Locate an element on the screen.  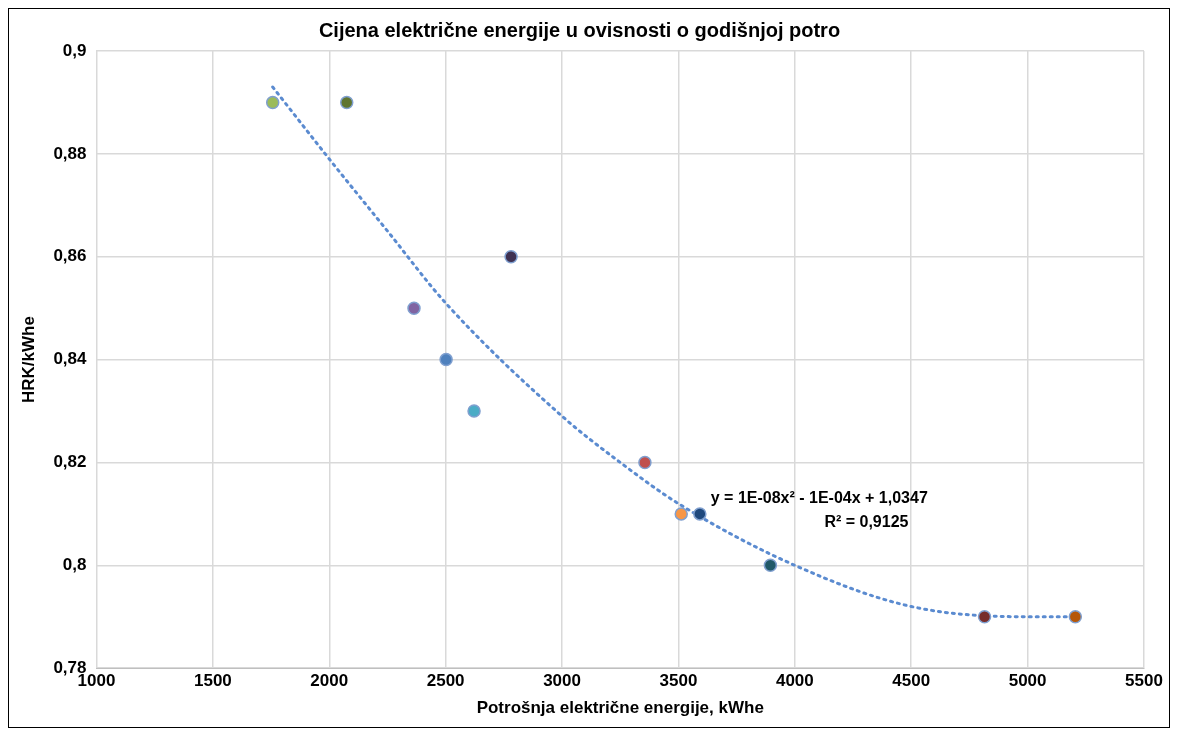
y-tick-label: 0,86 is located at coordinates (70, 256).